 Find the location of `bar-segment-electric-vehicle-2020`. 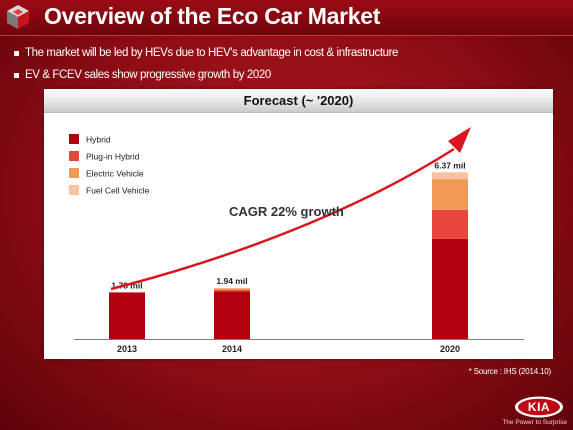

bar-segment-electric-vehicle-2020 is located at coordinates (450, 194).